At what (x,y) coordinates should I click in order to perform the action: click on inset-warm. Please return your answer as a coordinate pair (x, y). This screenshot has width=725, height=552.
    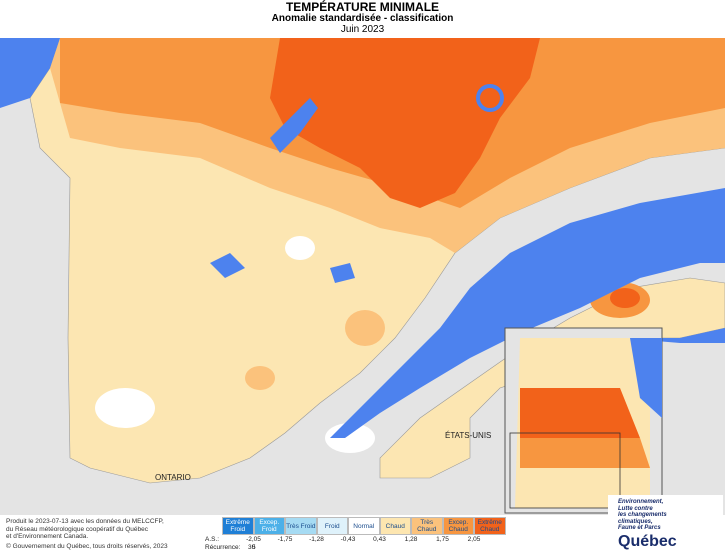
    Looking at the image, I should click on (585, 453).